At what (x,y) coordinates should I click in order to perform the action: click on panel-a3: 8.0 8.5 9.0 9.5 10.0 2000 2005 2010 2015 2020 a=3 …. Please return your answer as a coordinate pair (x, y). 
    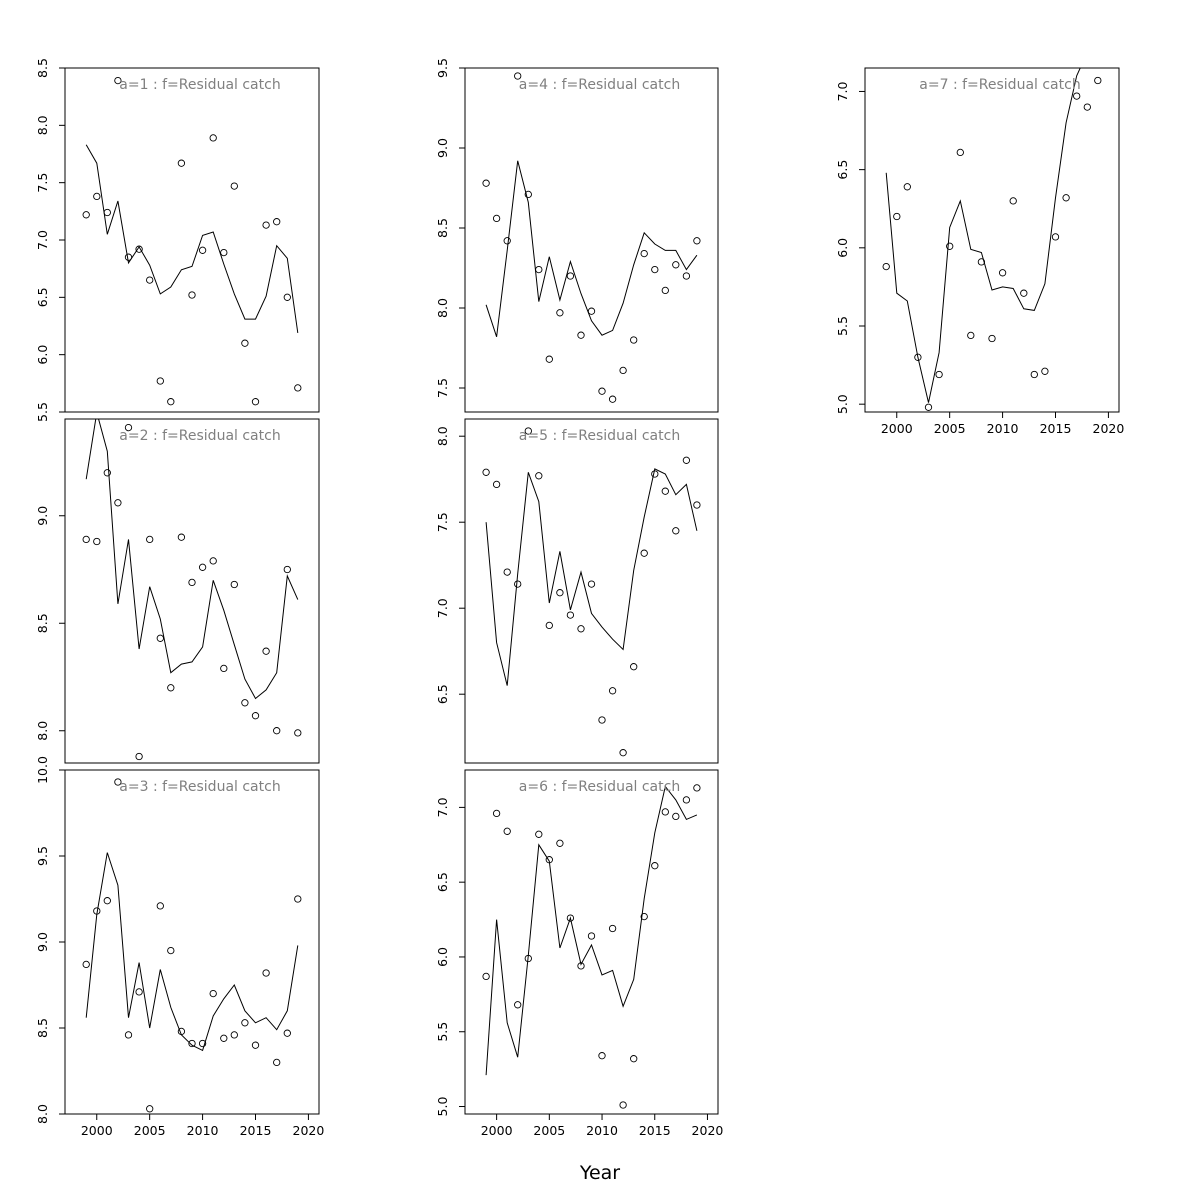
    Looking at the image, I should click on (179, 947).